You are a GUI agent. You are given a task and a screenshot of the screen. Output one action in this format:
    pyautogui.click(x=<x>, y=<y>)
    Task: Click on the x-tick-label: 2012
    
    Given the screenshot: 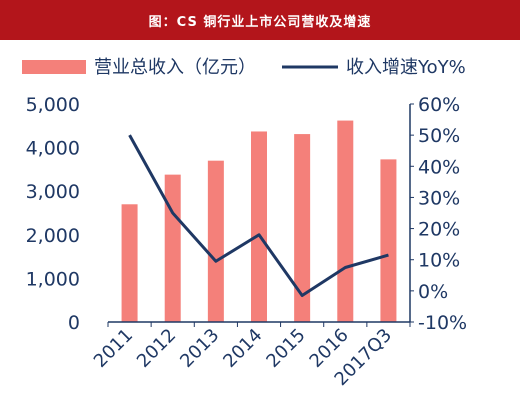 What is the action you would take?
    pyautogui.click(x=156, y=348)
    